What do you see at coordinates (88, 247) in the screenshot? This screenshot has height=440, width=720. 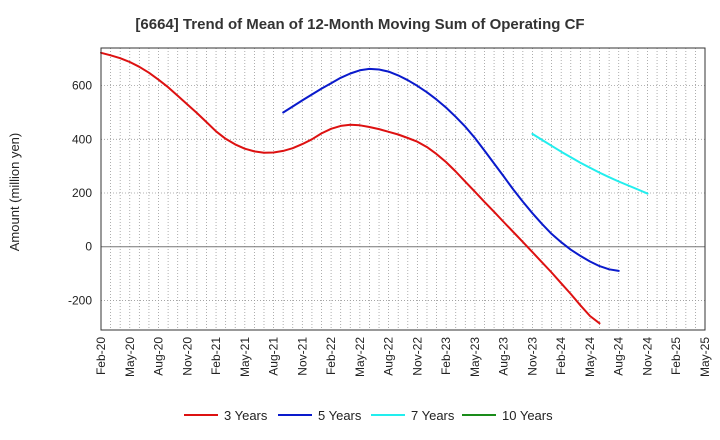 I see `y-tick-label: 0` at bounding box center [88, 247].